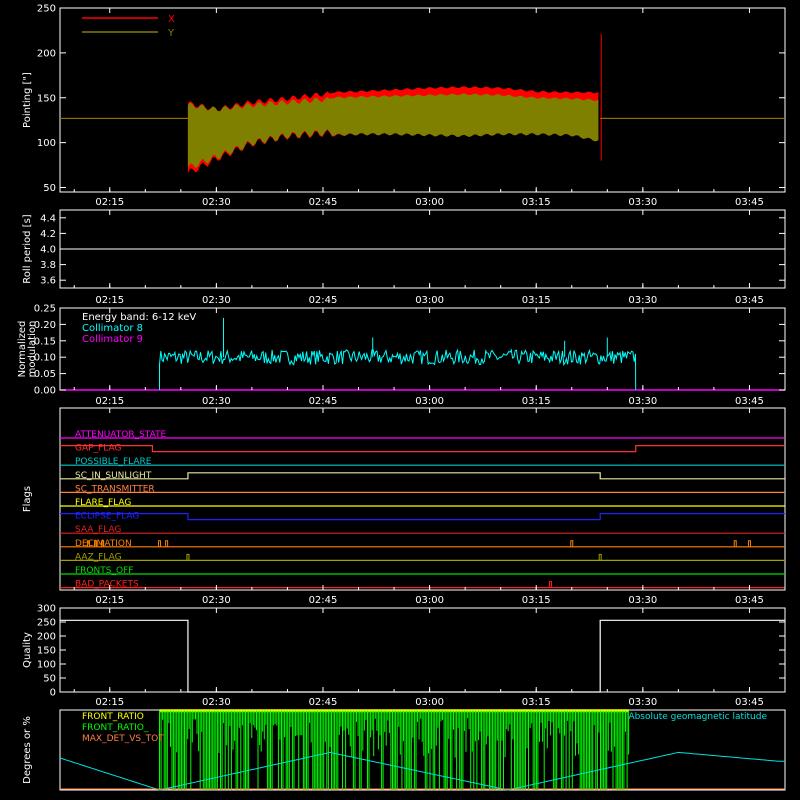  What do you see at coordinates (45, 309) in the screenshot?
I see `y-tick-label: 0.25` at bounding box center [45, 309].